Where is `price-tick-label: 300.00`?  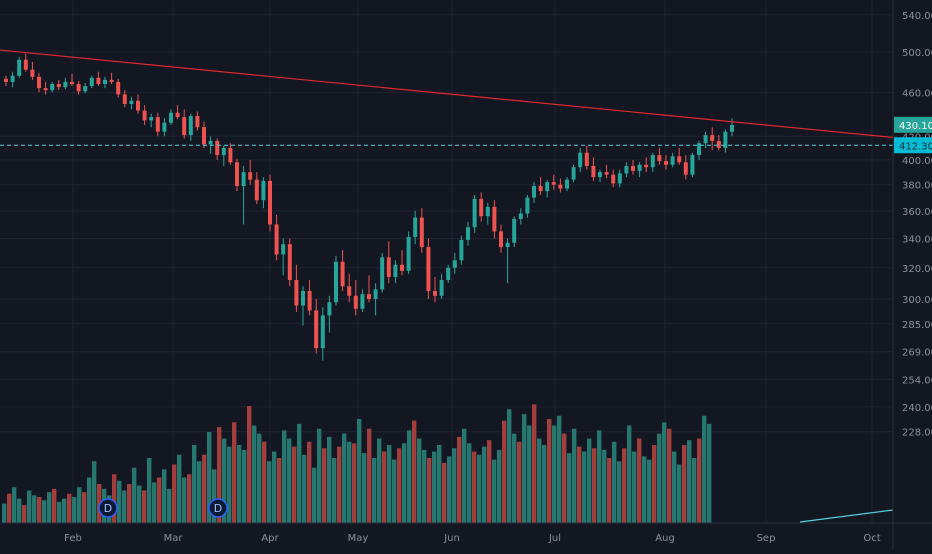
price-tick-label: 300.00 is located at coordinates (917, 300).